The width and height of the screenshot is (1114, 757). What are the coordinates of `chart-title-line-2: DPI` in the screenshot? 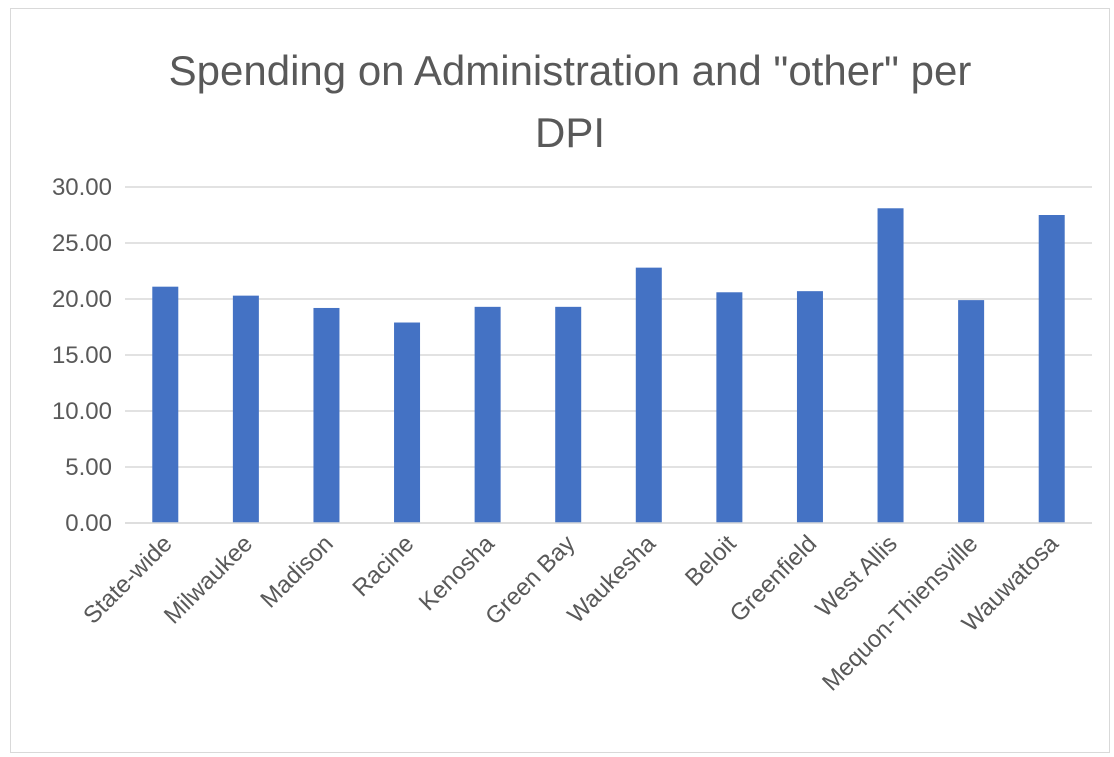 It's located at (569, 132).